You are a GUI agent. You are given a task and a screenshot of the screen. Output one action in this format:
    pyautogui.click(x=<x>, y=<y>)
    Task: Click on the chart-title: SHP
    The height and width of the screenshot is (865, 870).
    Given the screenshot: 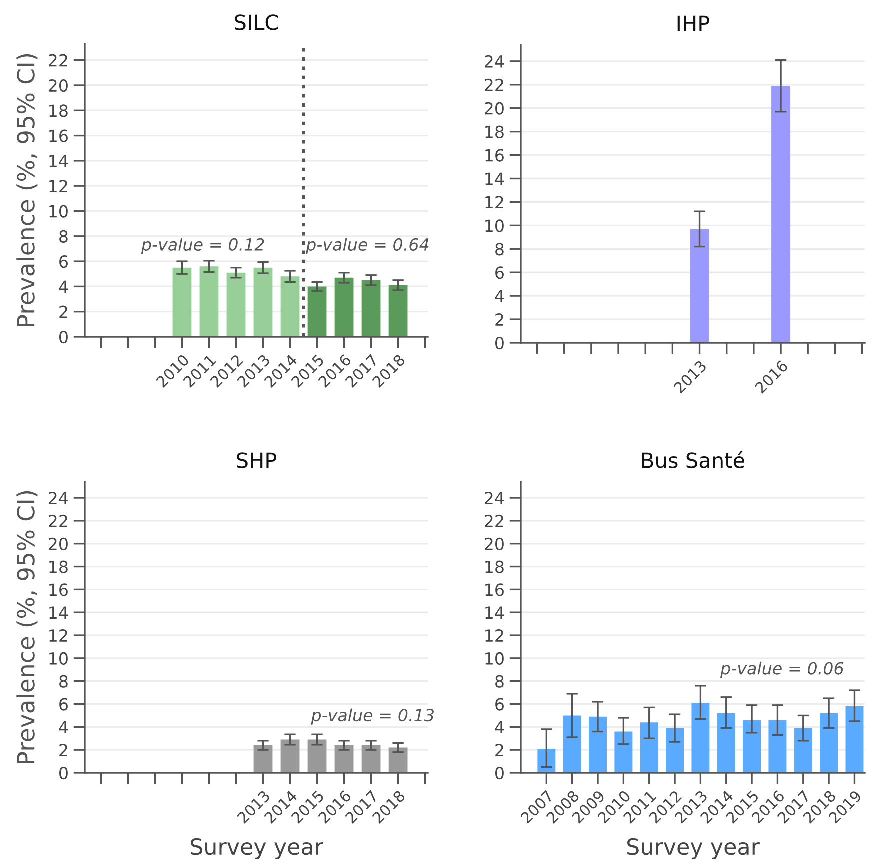 What is the action you would take?
    pyautogui.click(x=257, y=460)
    